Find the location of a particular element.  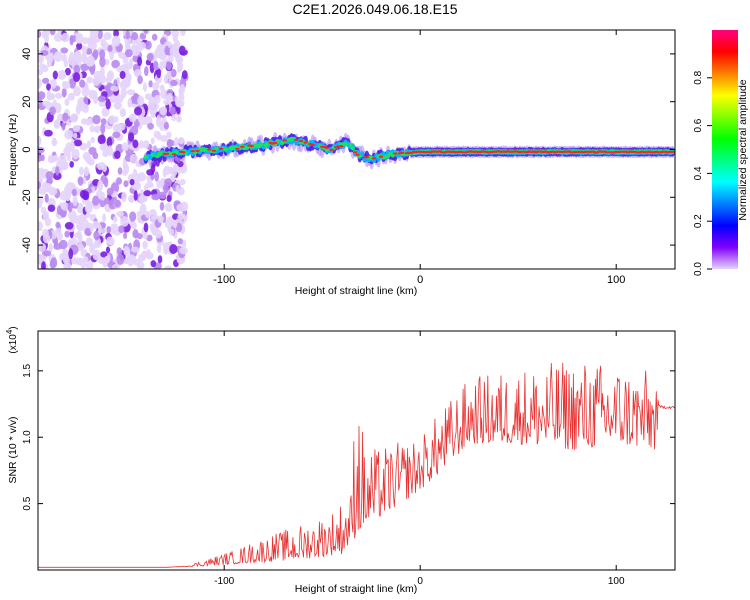

top-y-tick-label: 40 is located at coordinates (27, 54).